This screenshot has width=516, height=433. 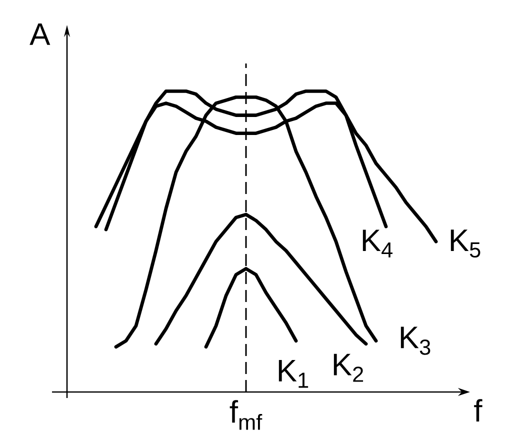 What do you see at coordinates (465, 244) in the screenshot?
I see `series-label: K$_{5}$` at bounding box center [465, 244].